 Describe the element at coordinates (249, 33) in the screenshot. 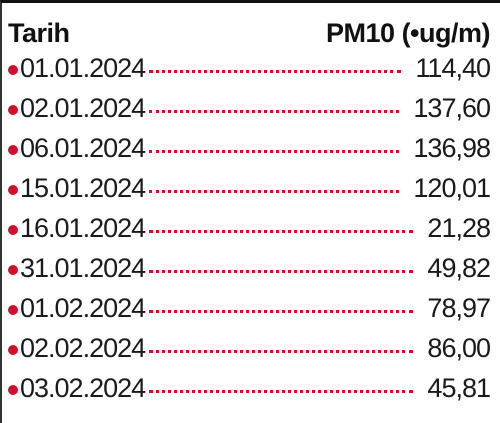

I see `table-header: Tarih PM10 (•ug/m)` at that location.